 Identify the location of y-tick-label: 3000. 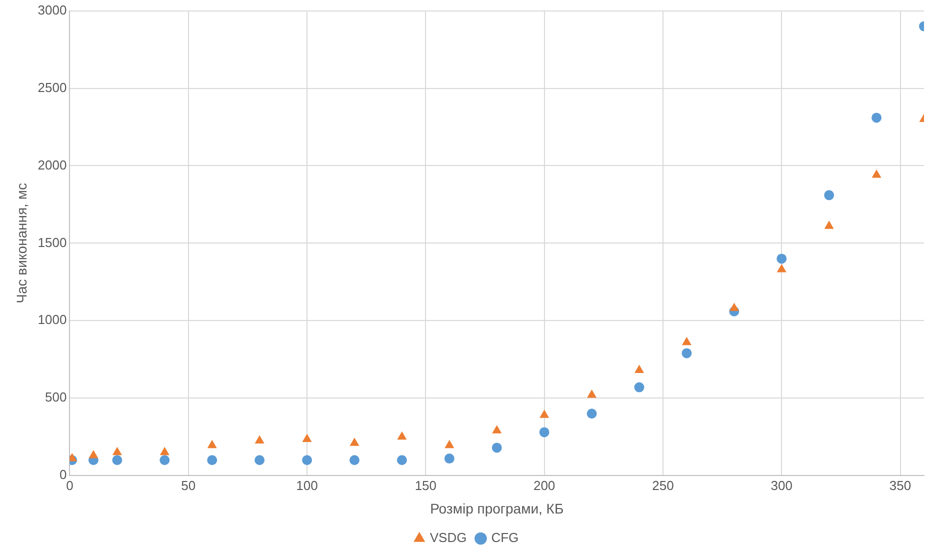
(52, 10).